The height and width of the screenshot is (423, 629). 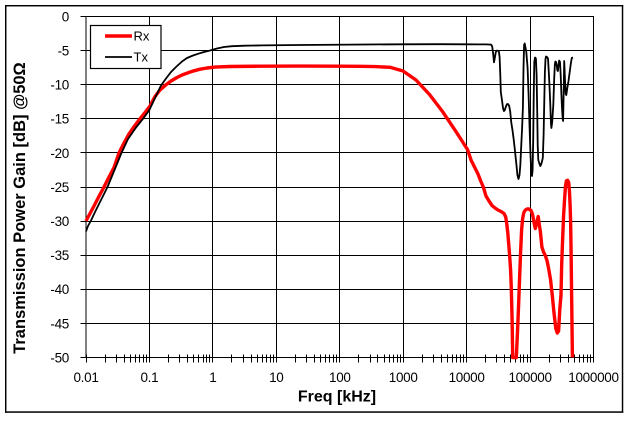 I want to click on svg-text: Rx, so click(x=142, y=36).